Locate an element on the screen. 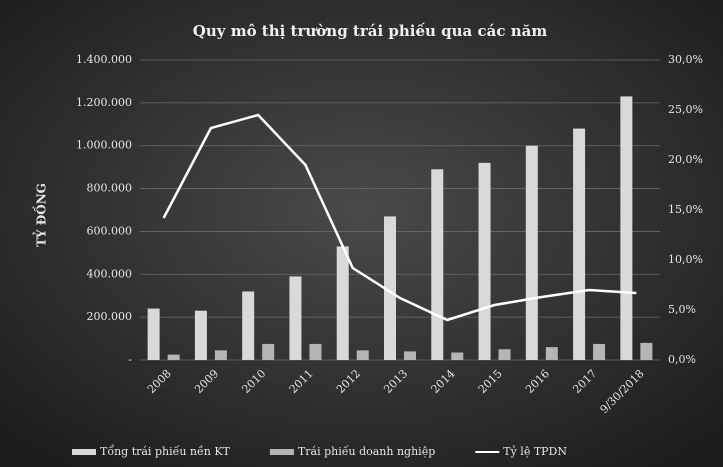 The height and width of the screenshot is (467, 723). y-tick-label: 400.000 is located at coordinates (110, 273).